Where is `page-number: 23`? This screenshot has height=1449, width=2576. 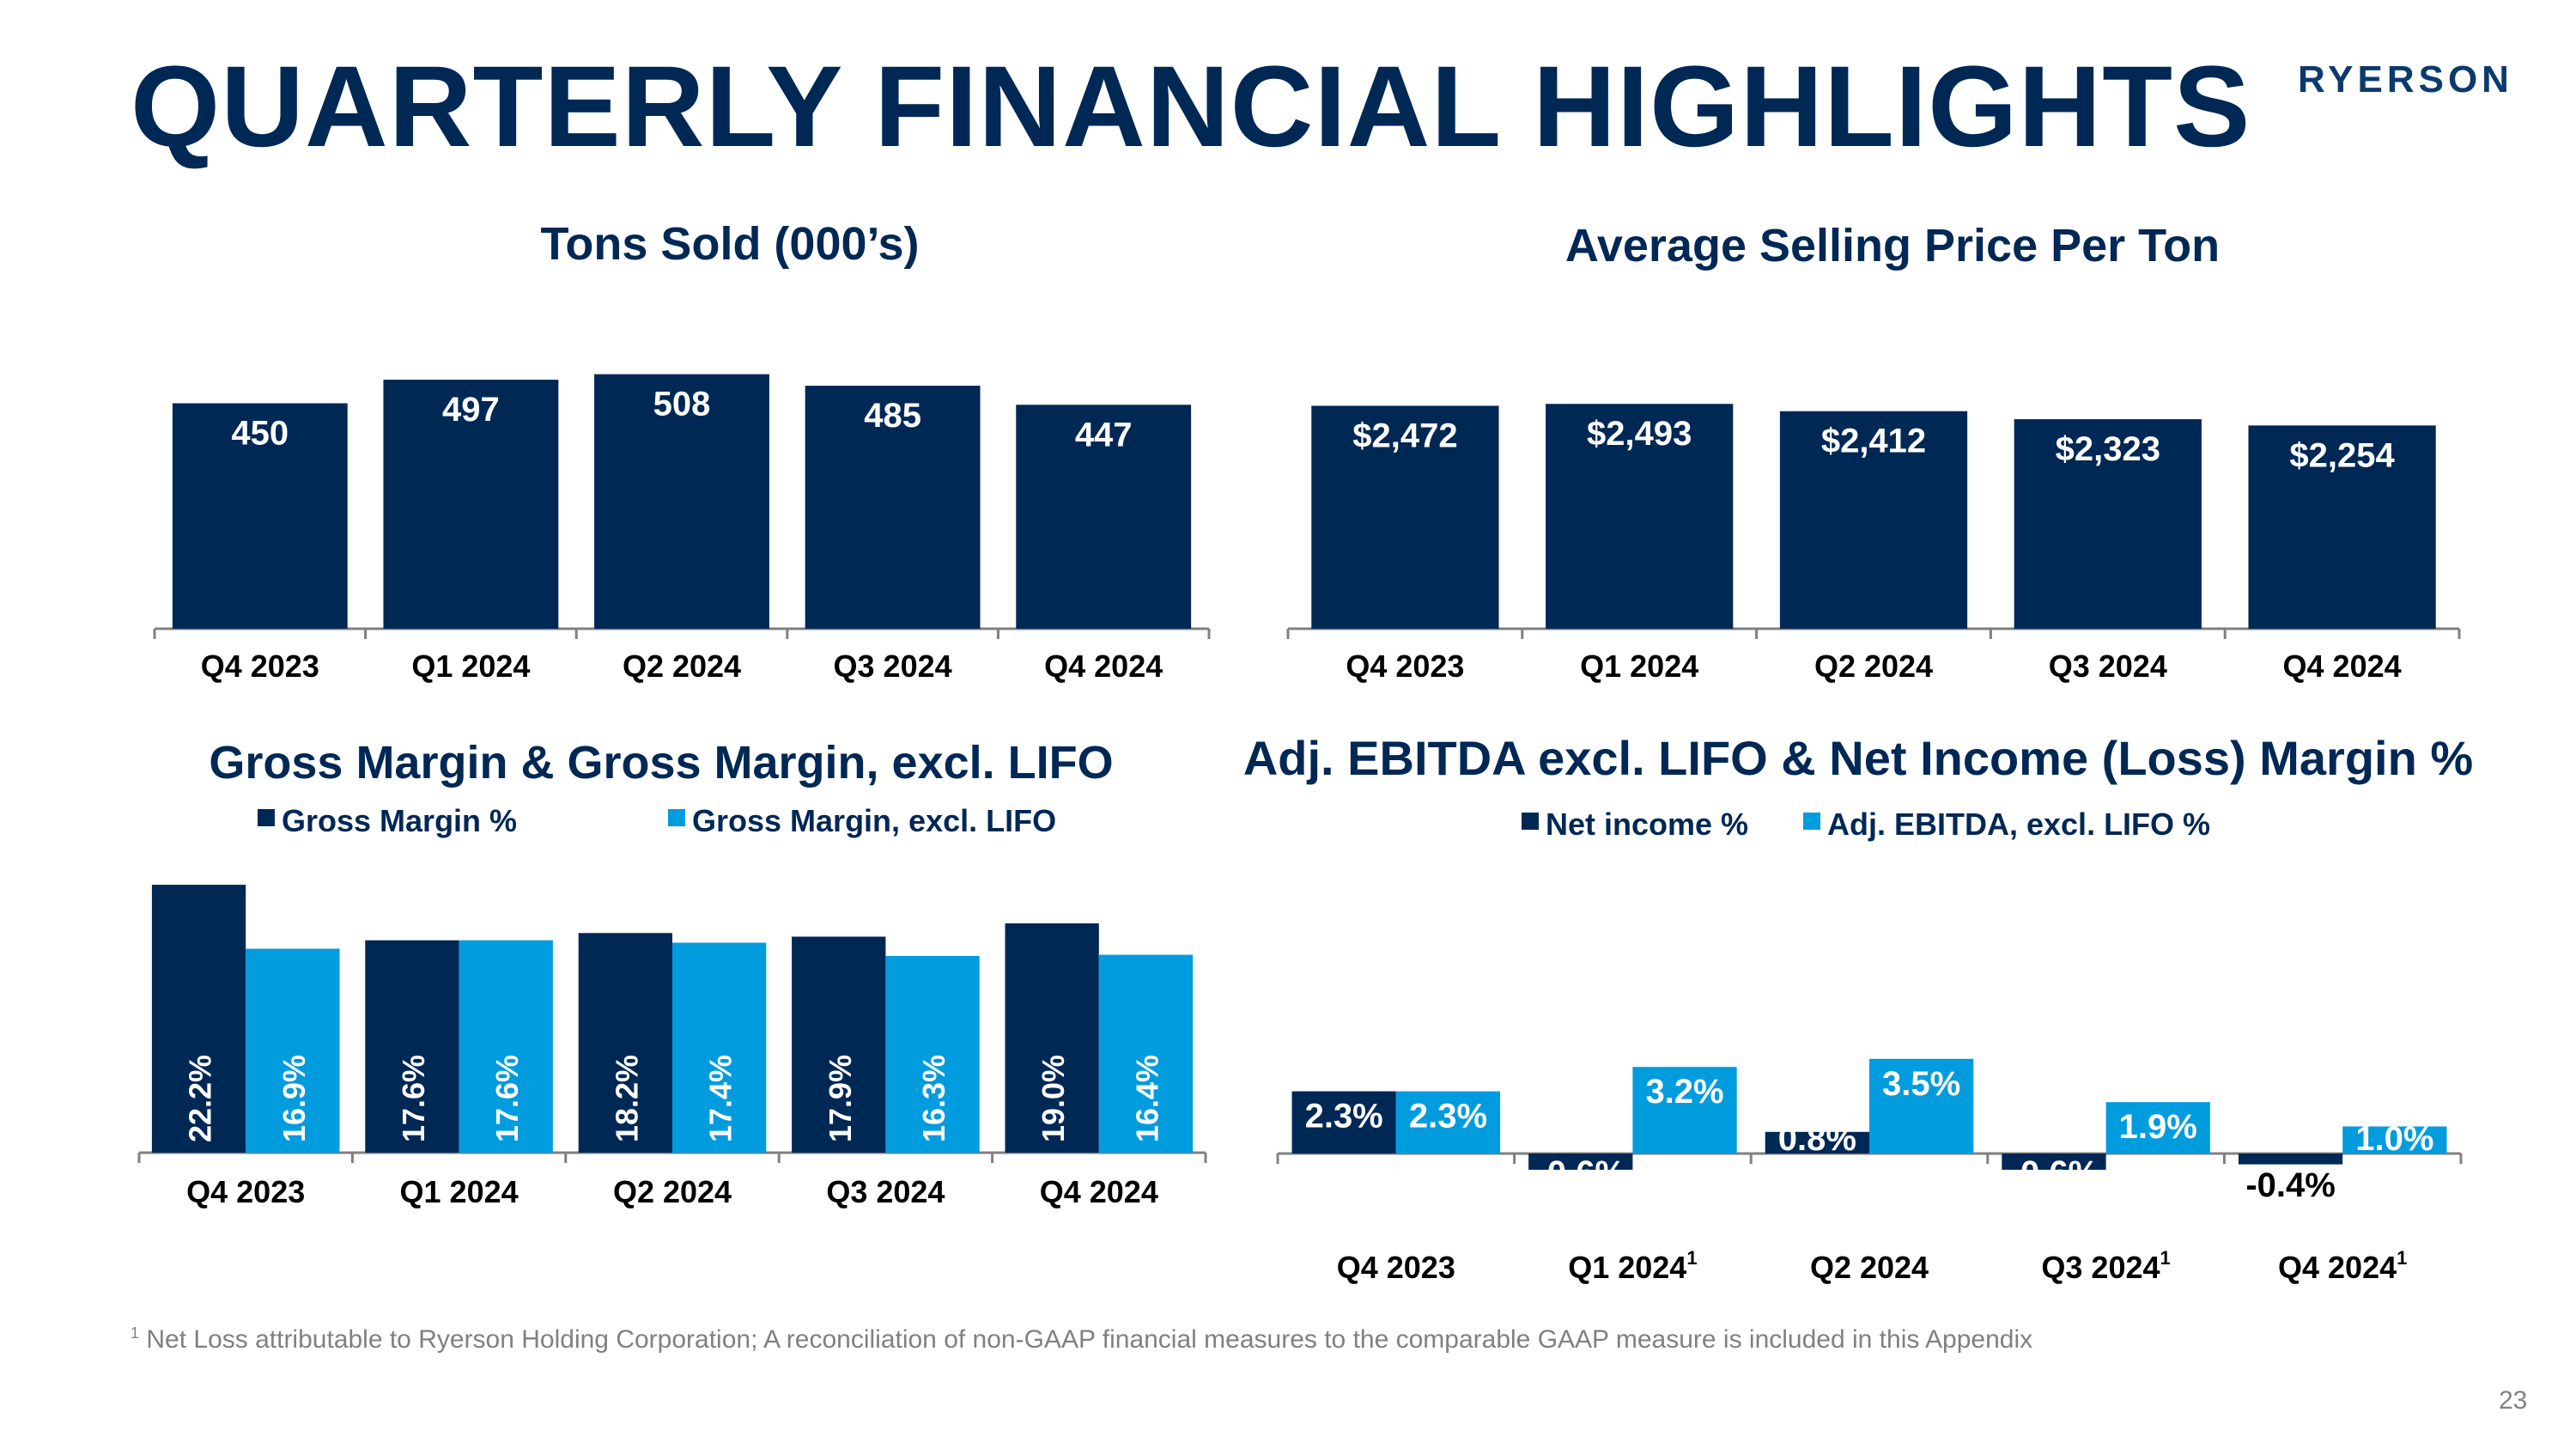
page-number: 23 is located at coordinates (2514, 1400).